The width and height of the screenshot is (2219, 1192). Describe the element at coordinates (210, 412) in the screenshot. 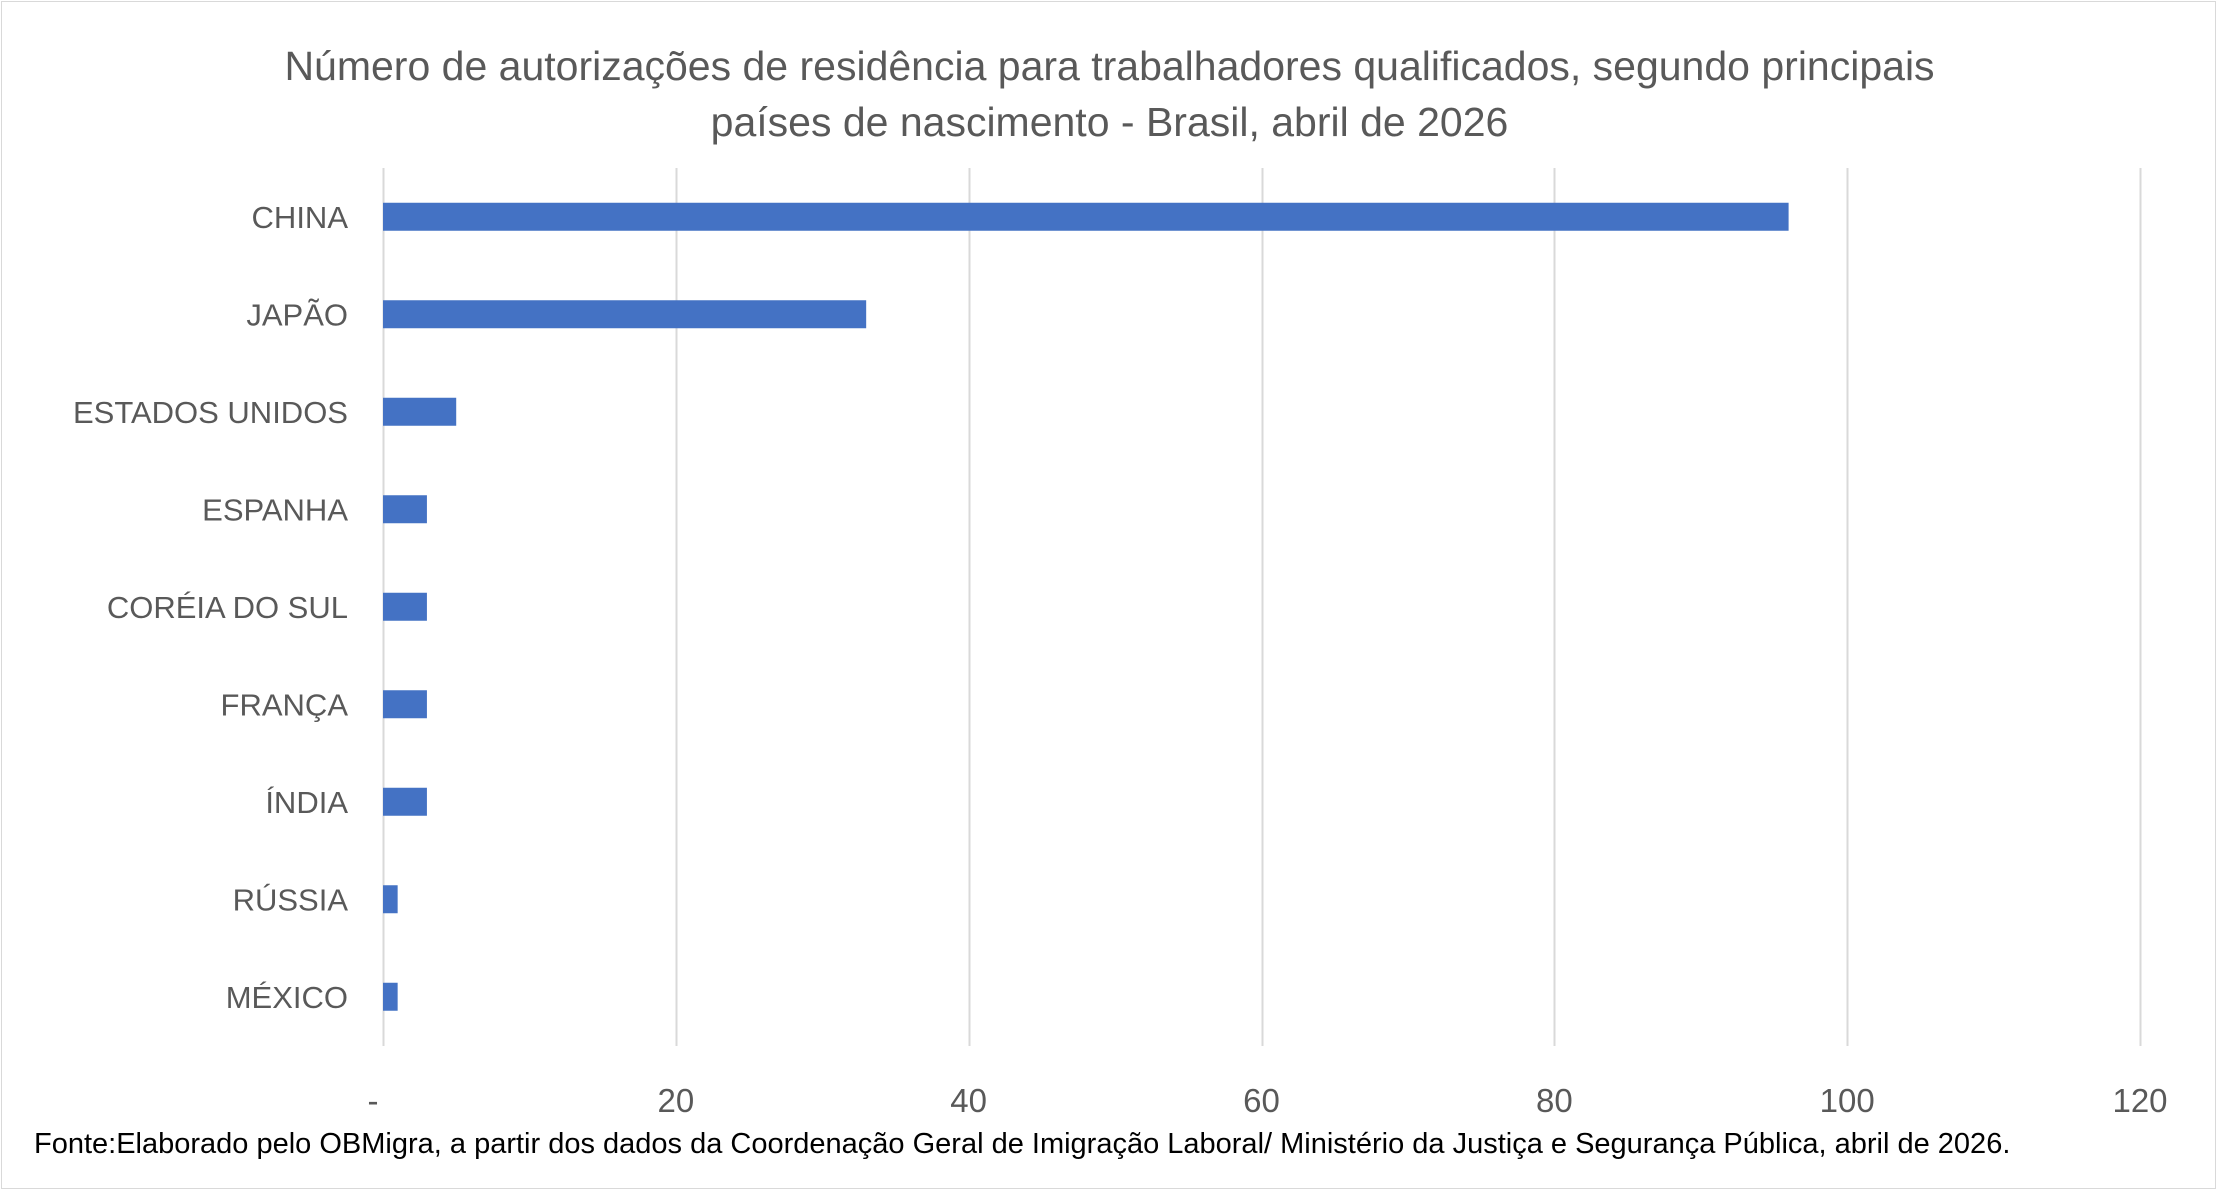

I see `category-label-2: ESTADOS UNIDOS` at that location.